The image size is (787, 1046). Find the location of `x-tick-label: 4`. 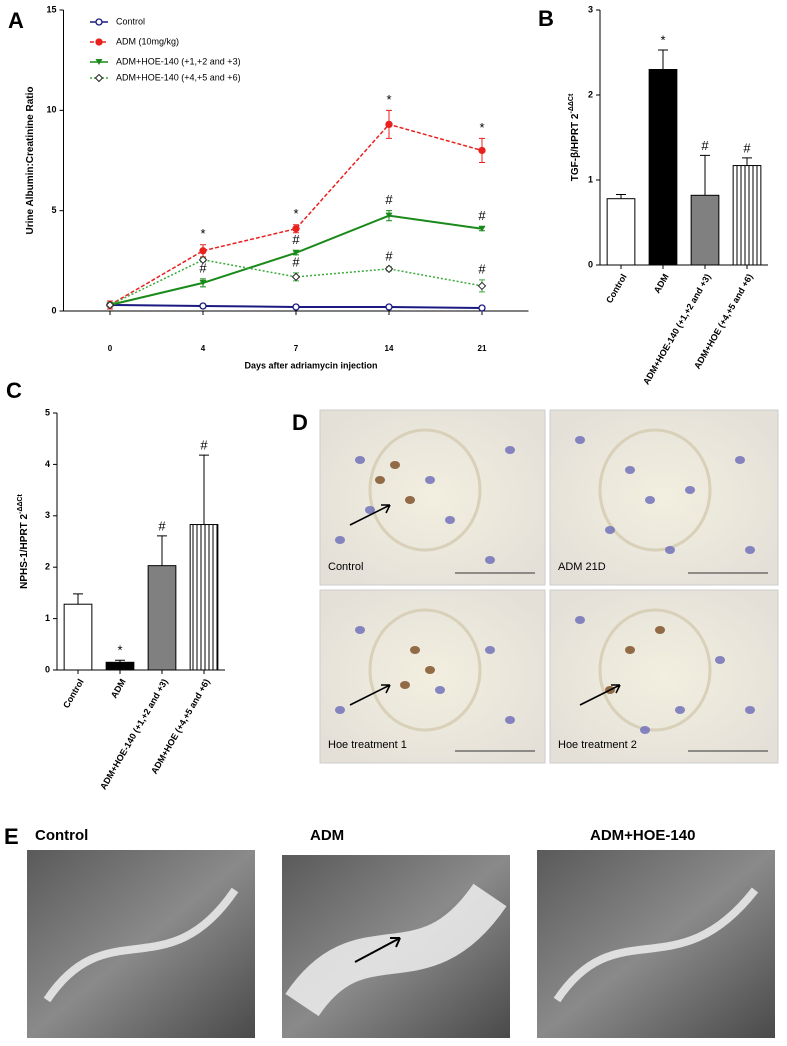

x-tick-label: 4 is located at coordinates (203, 348).